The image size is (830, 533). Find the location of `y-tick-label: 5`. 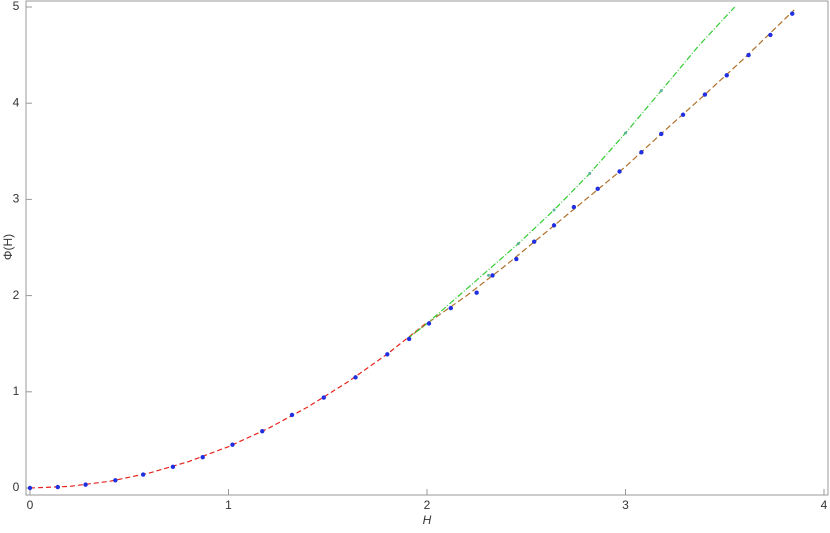

y-tick-label: 5 is located at coordinates (16, 6).